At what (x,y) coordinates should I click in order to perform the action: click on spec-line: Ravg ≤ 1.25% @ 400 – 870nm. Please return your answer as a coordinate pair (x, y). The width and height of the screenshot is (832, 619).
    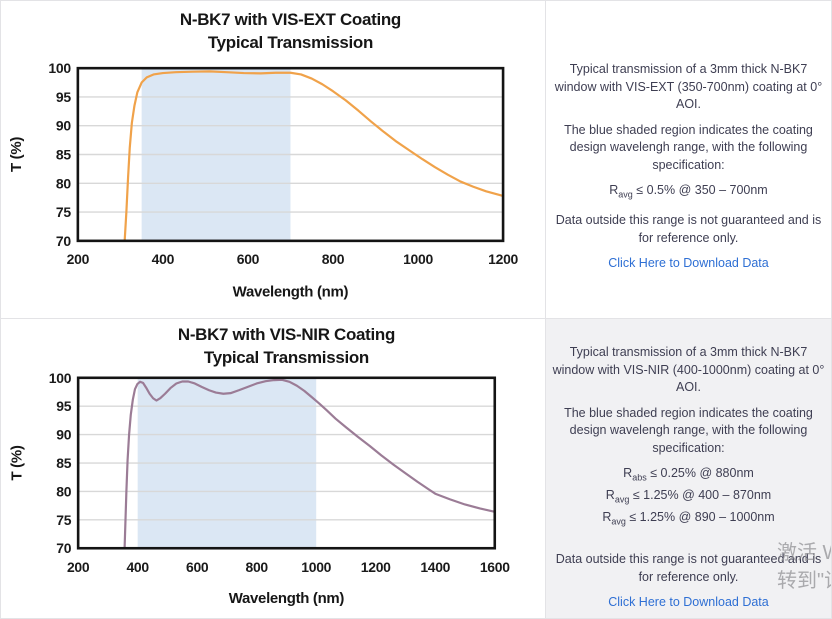
    Looking at the image, I should click on (688, 496).